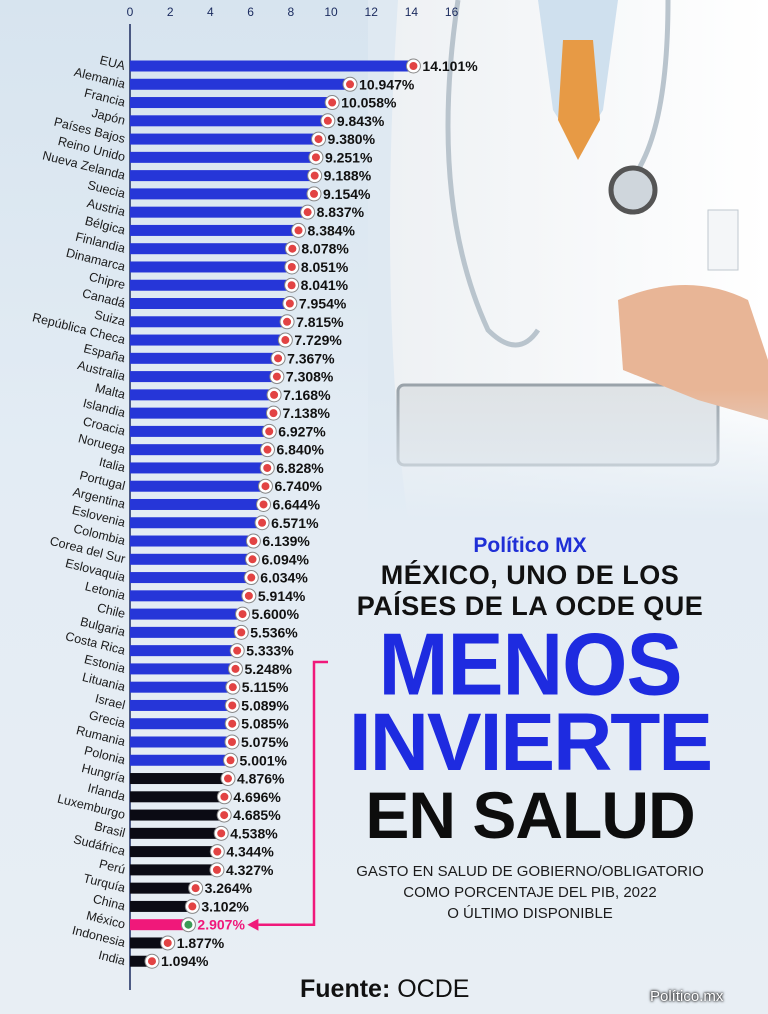 The image size is (768, 1014). I want to click on headline-line-4: INVIERTE, so click(530, 742).